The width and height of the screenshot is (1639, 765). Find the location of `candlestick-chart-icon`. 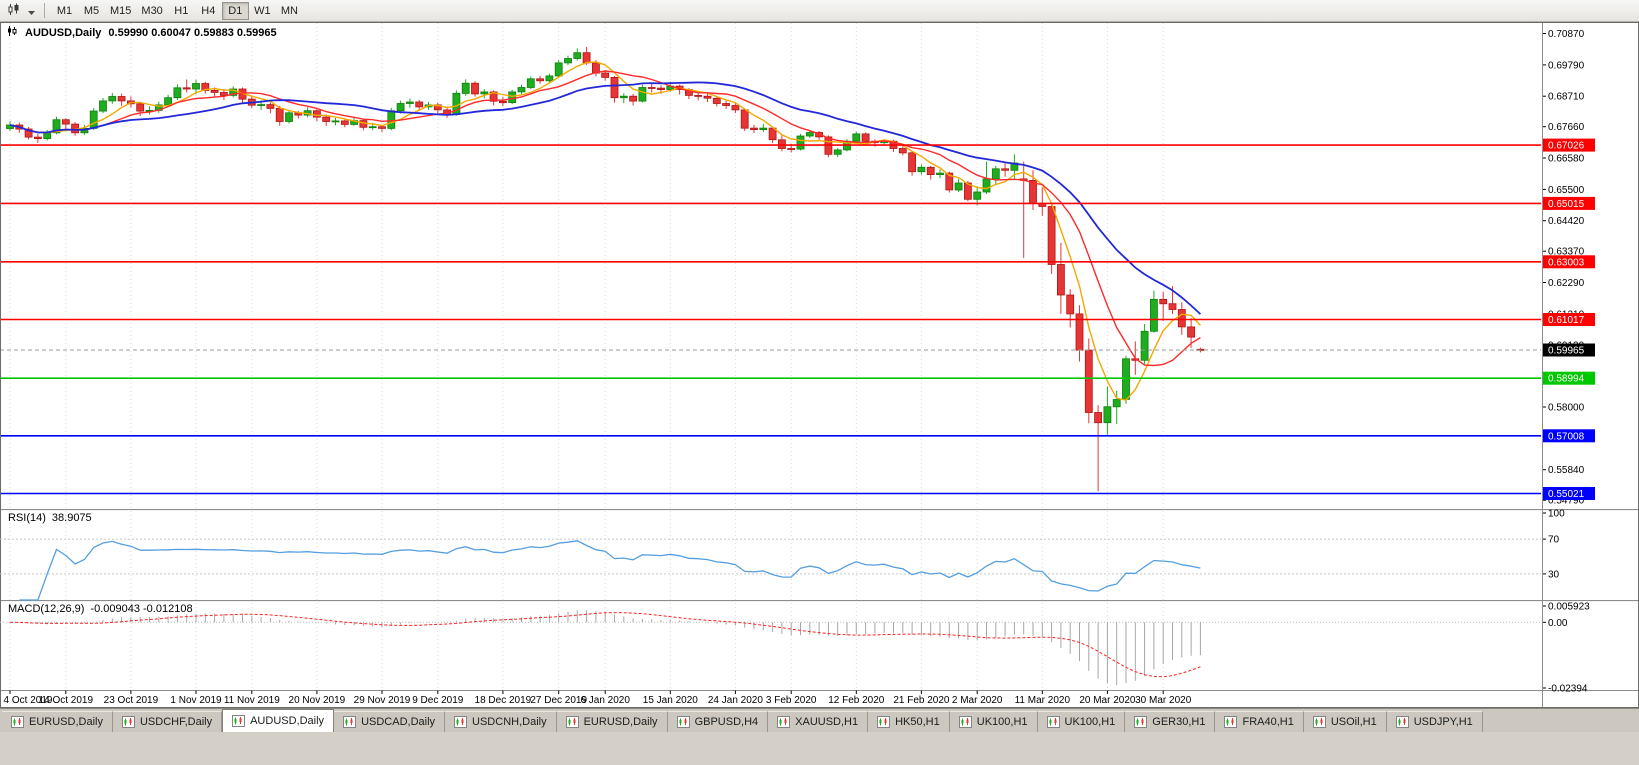

candlestick-chart-icon is located at coordinates (14, 11).